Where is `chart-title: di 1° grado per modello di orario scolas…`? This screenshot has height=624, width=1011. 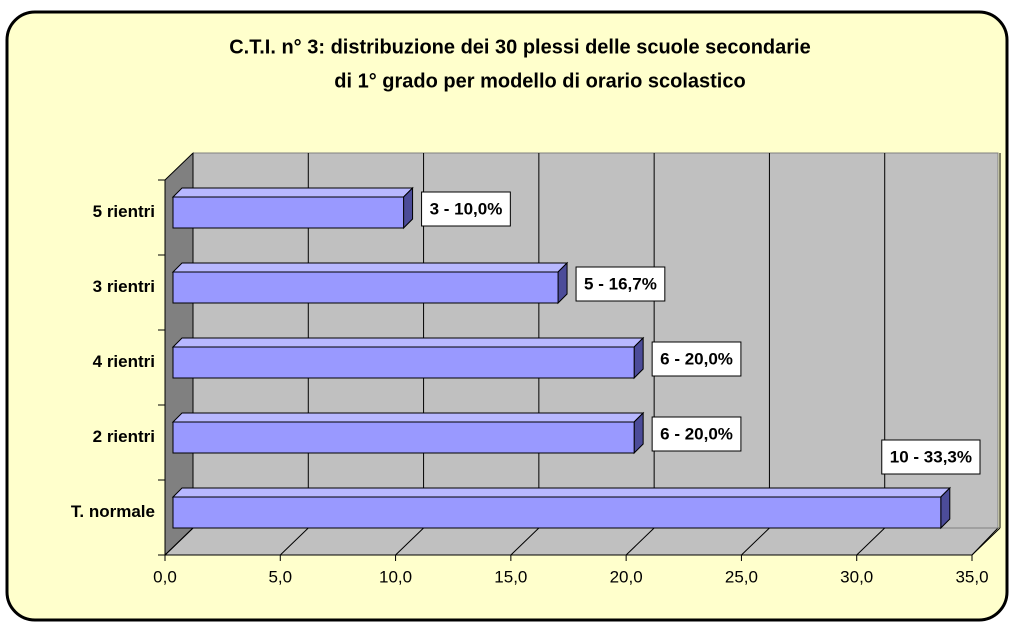
chart-title: di 1° grado per modello di orario scolas… is located at coordinates (539, 81).